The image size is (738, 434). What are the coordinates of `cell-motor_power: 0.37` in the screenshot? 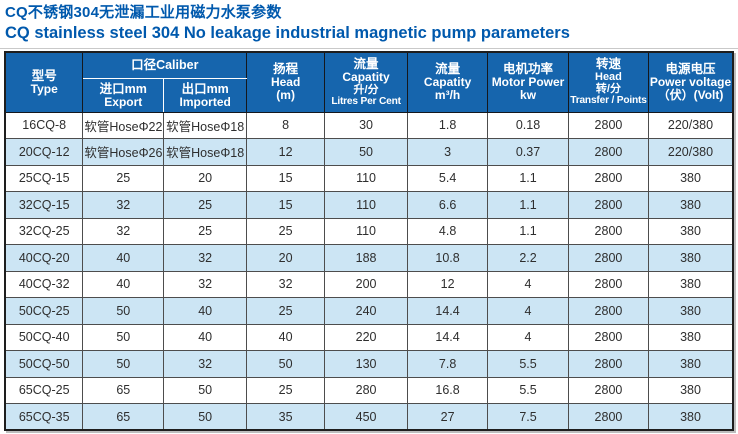 It's located at (528, 152).